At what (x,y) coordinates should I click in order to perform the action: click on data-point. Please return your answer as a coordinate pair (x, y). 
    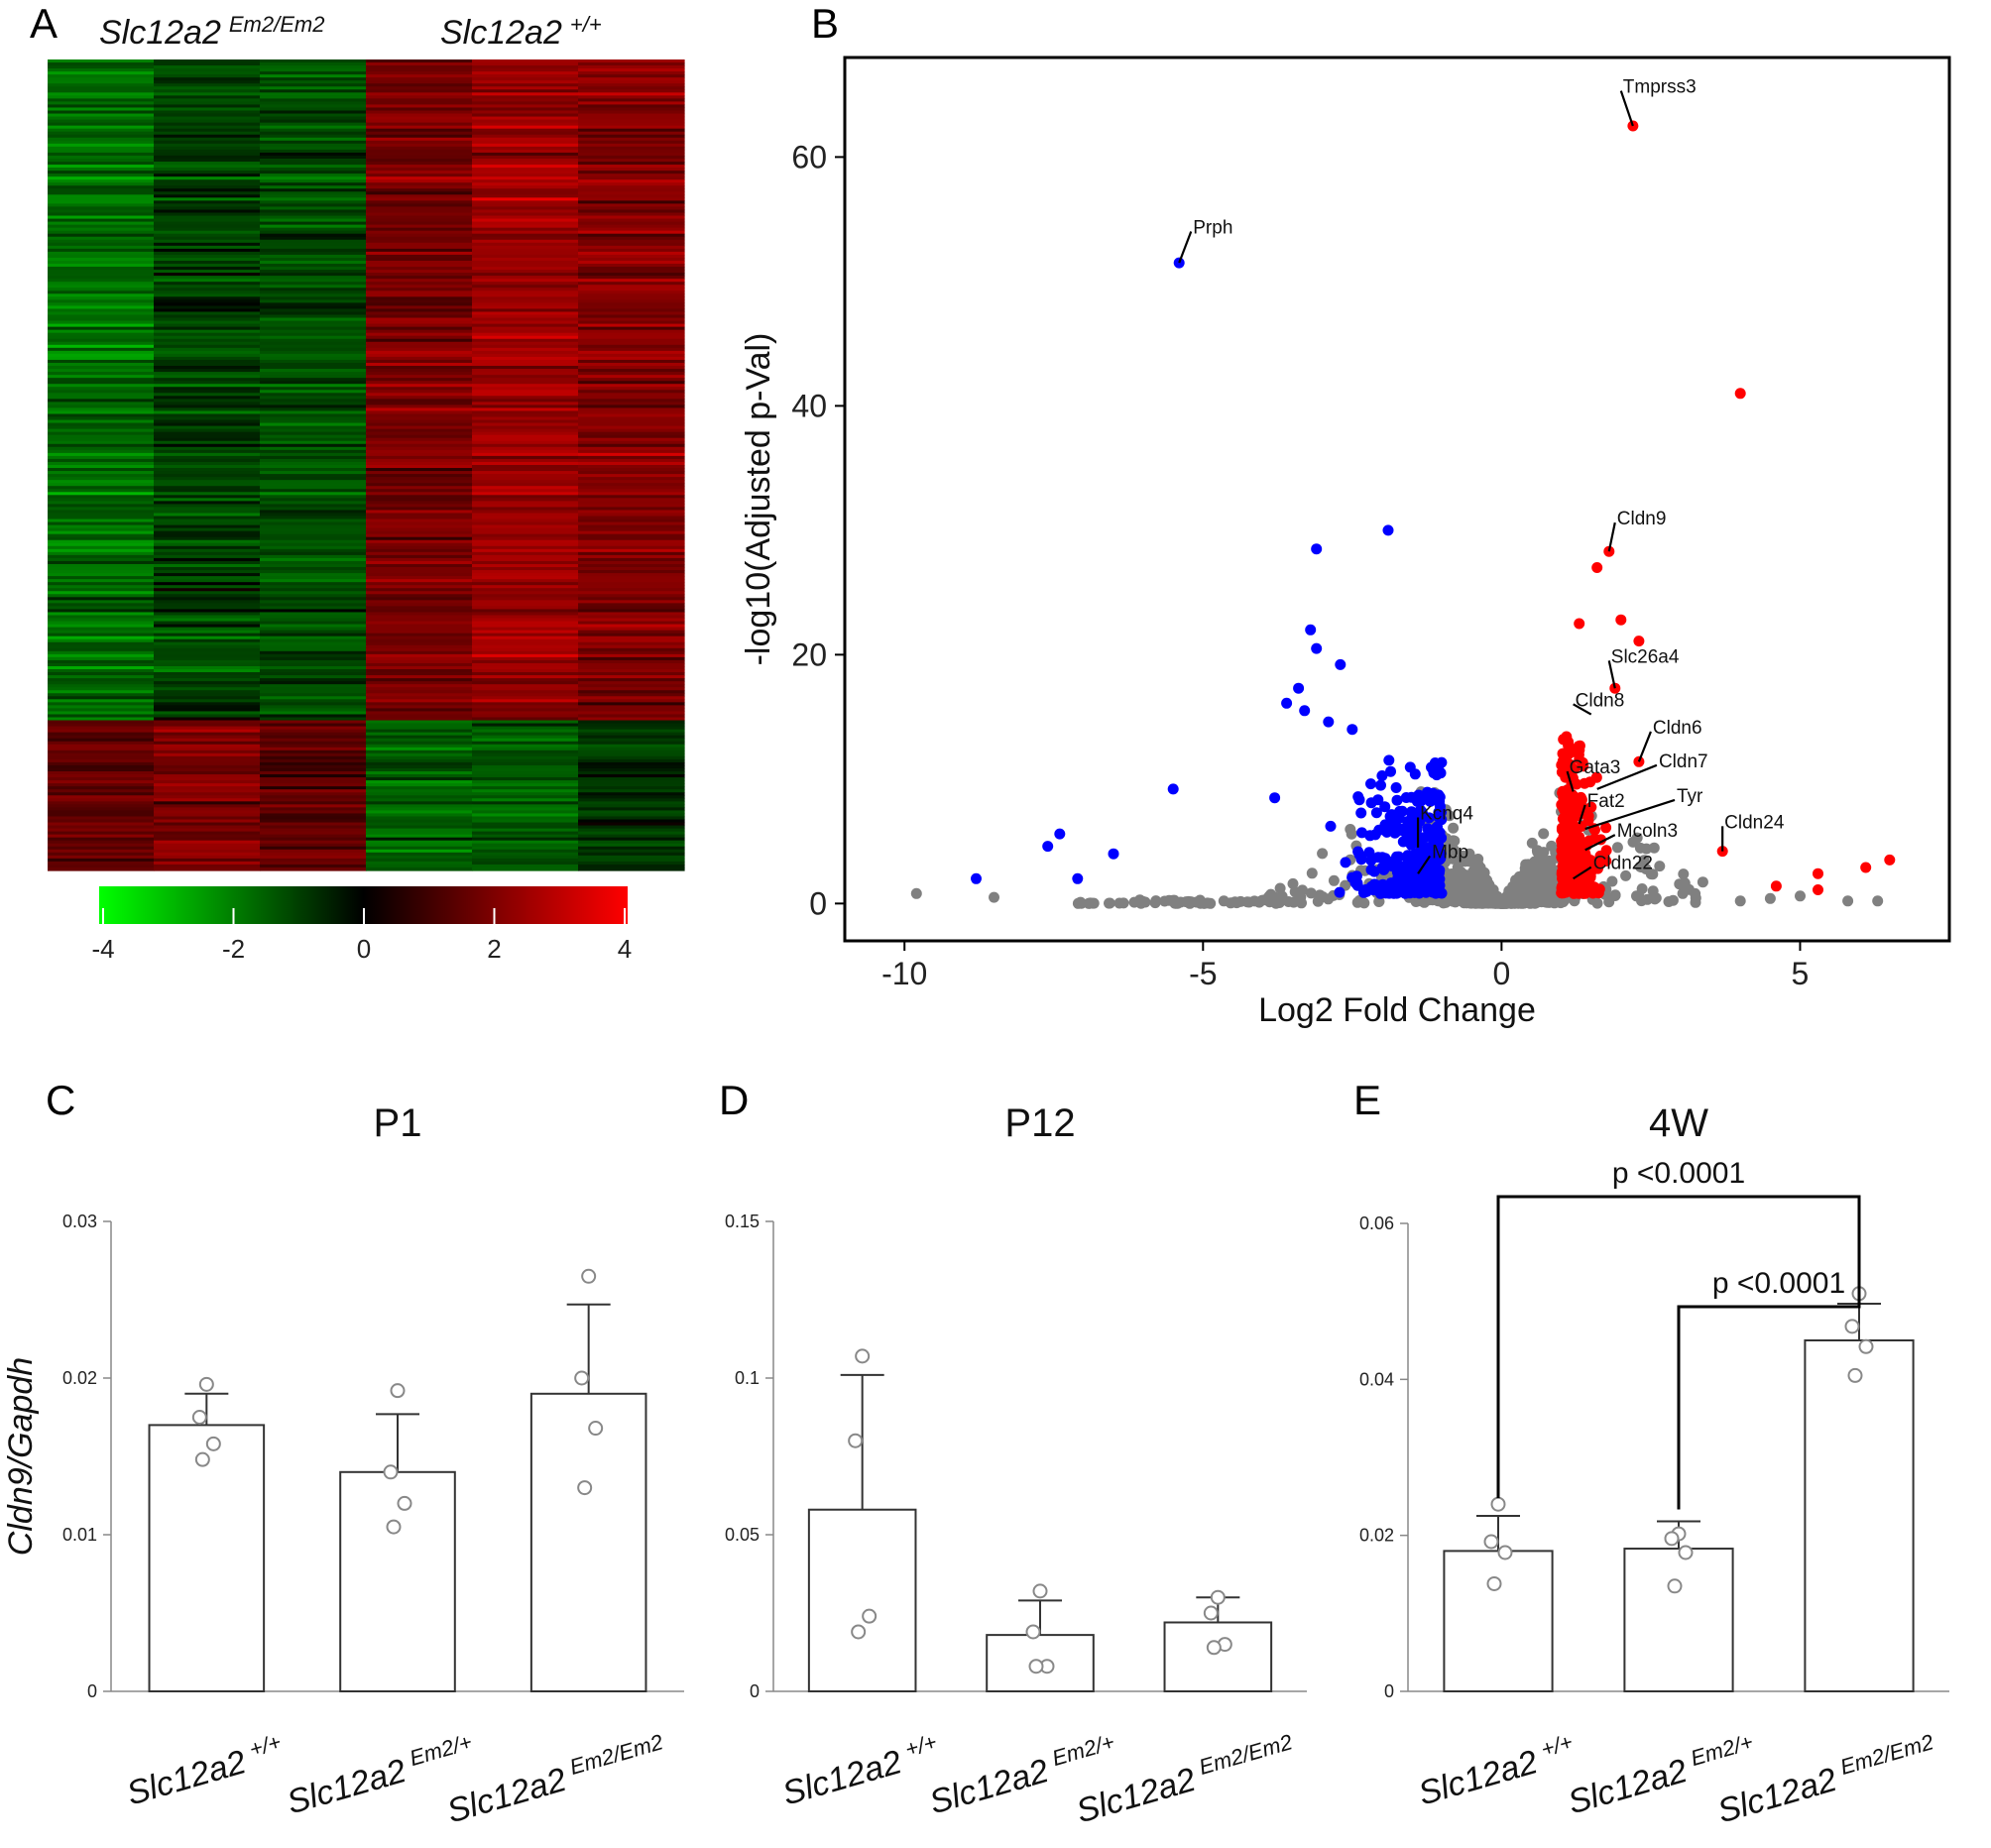
    Looking at the image, I should click on (1672, 1539).